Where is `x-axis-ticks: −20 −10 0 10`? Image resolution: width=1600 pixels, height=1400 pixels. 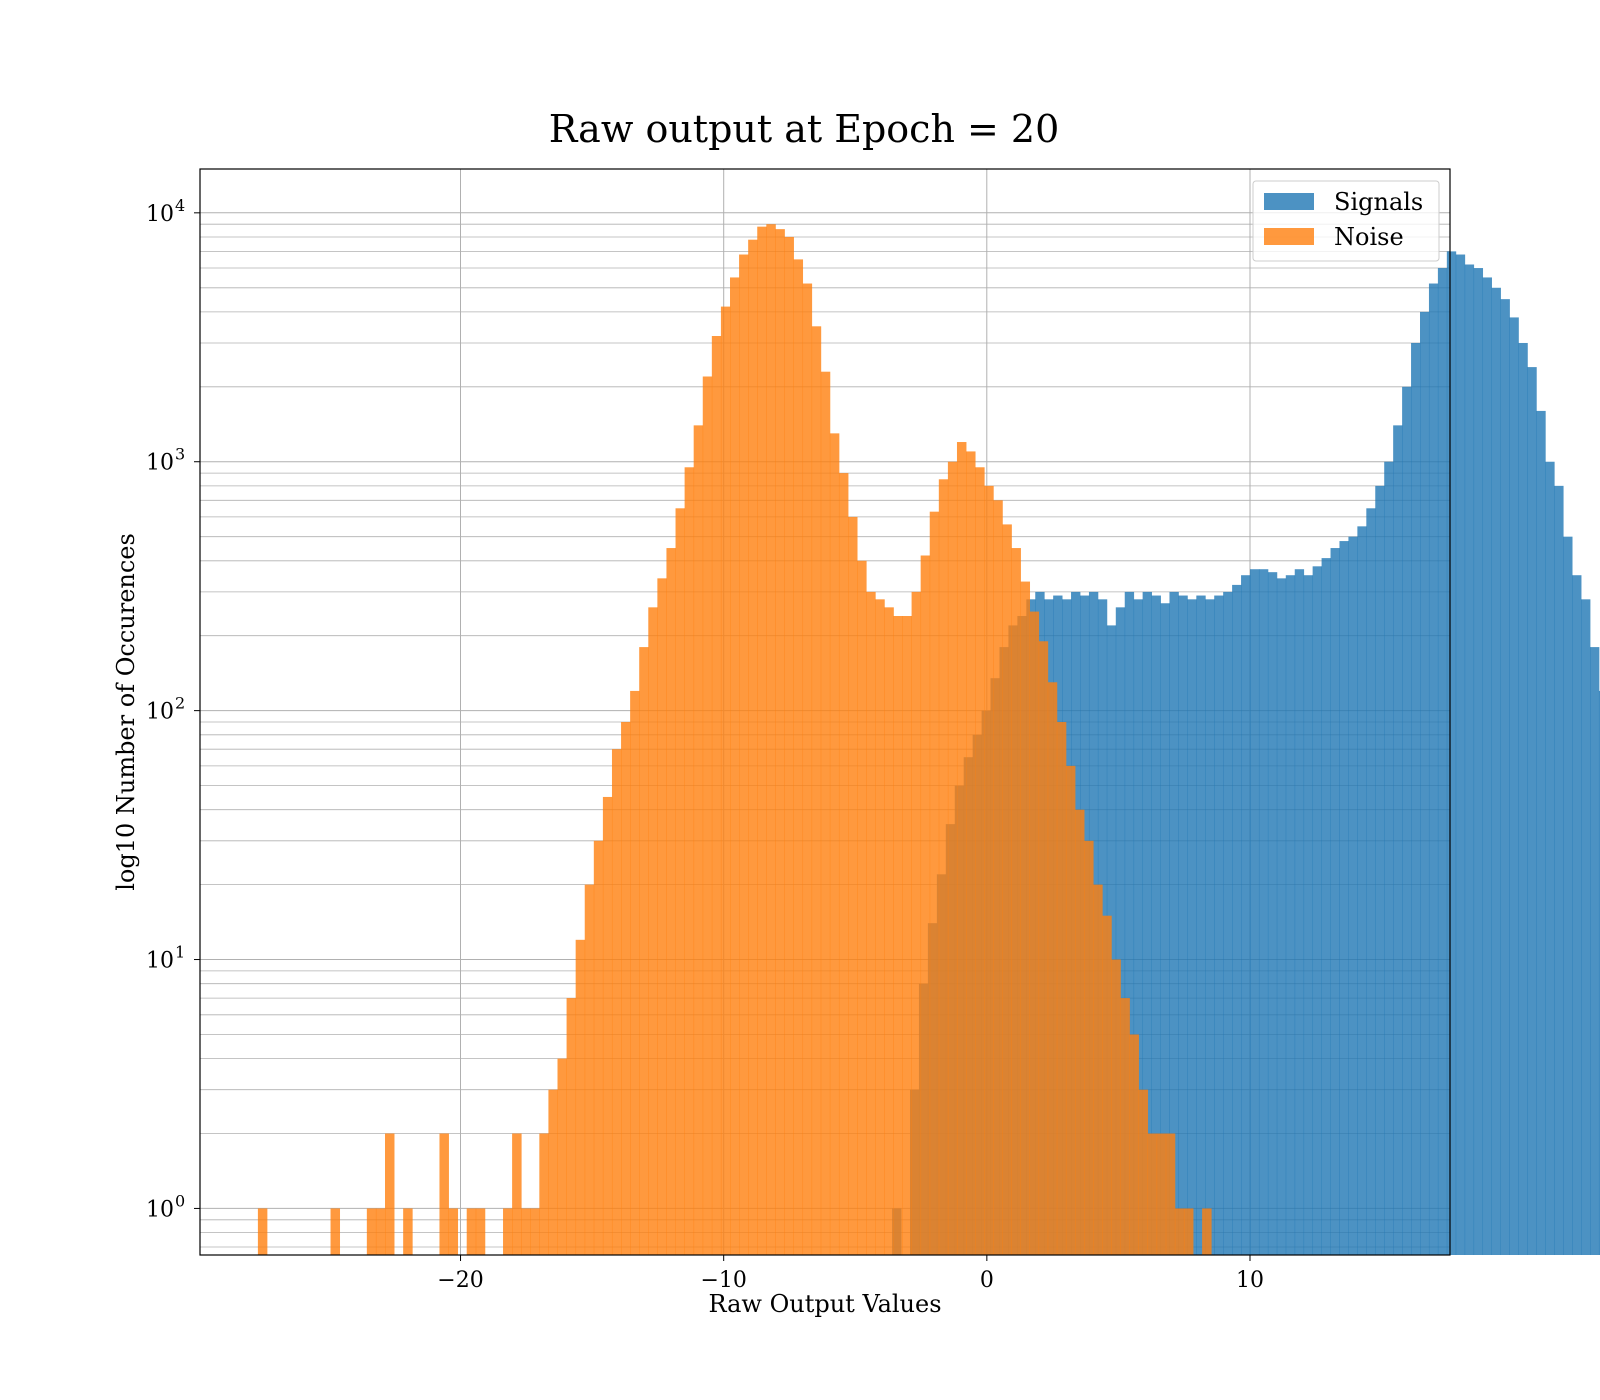 x-axis-ticks: −20 −10 0 10 is located at coordinates (850, 1274).